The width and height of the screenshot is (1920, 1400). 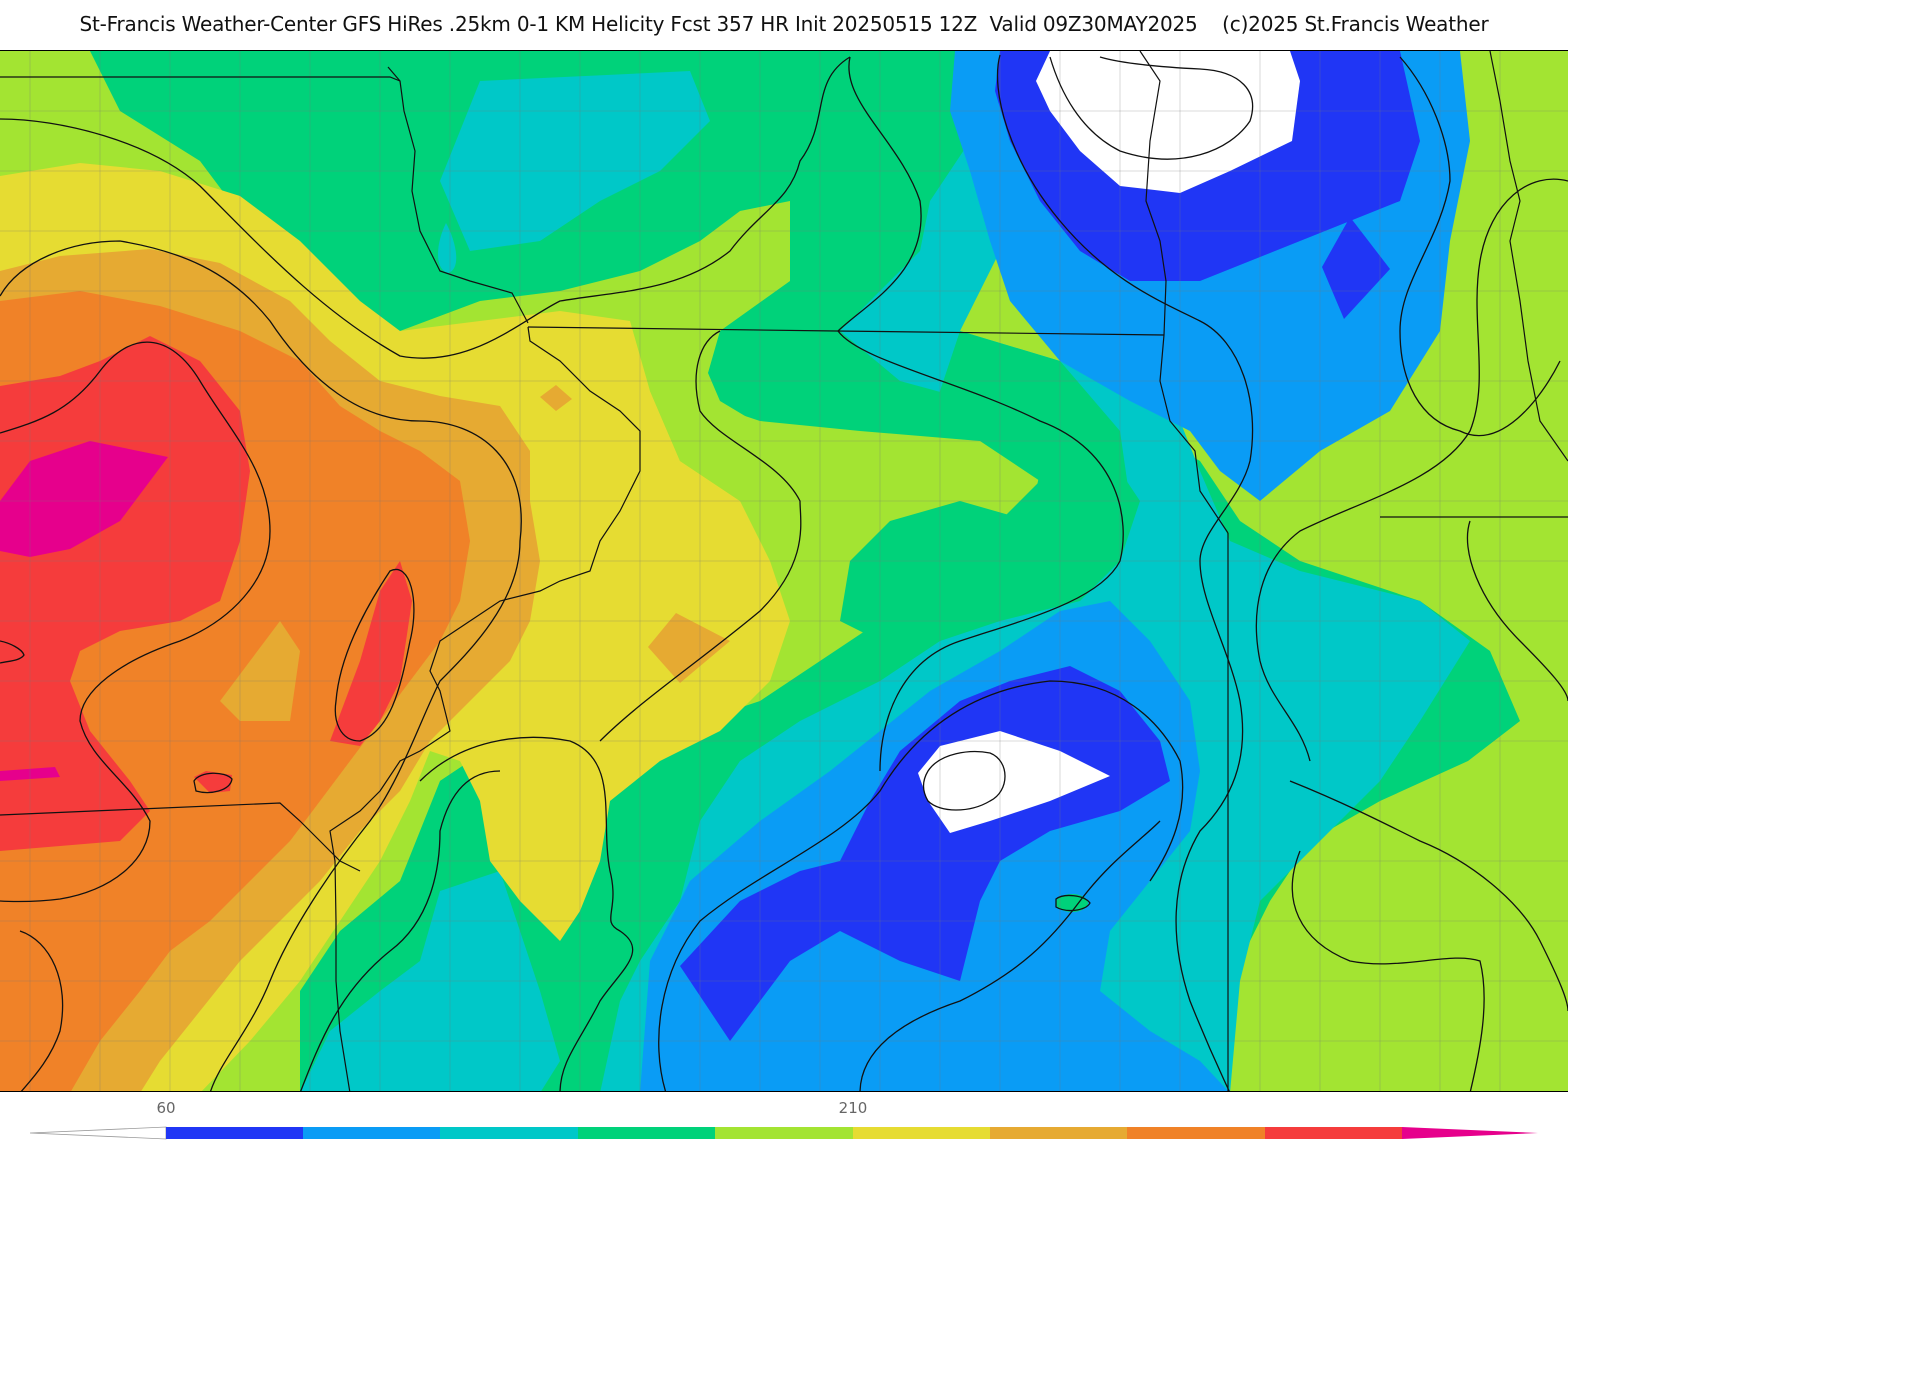 I want to click on fill-white-ne, so click(x=1168, y=122).